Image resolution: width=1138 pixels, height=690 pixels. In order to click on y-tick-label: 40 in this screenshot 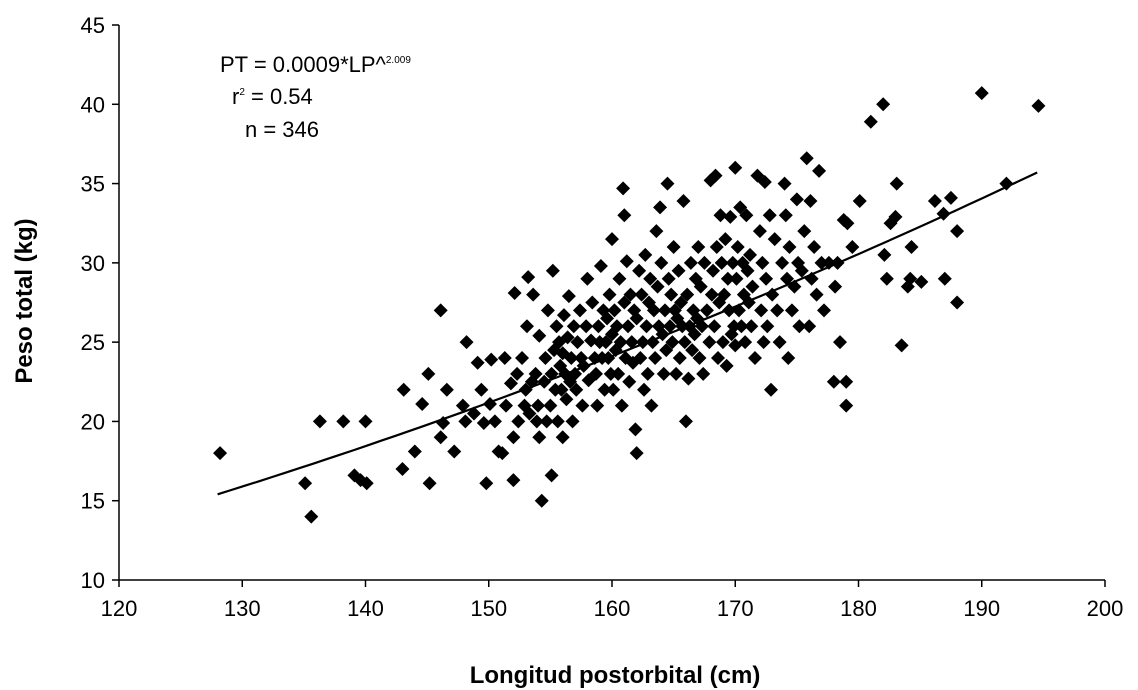, I will do `click(93, 104)`.